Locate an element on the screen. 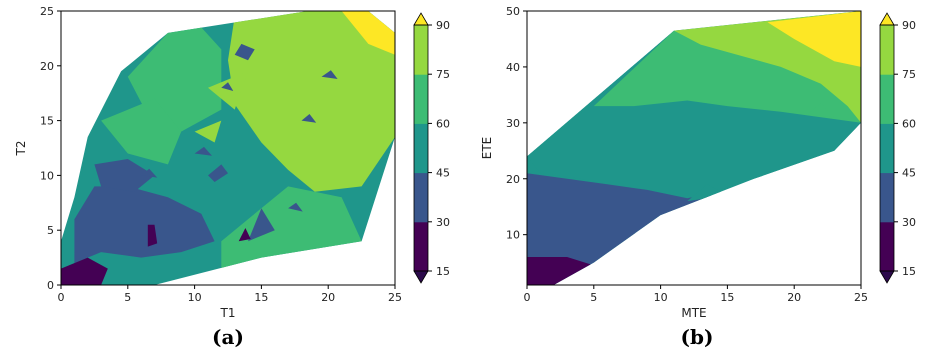  y-tick-label: 25 is located at coordinates (47, 11).